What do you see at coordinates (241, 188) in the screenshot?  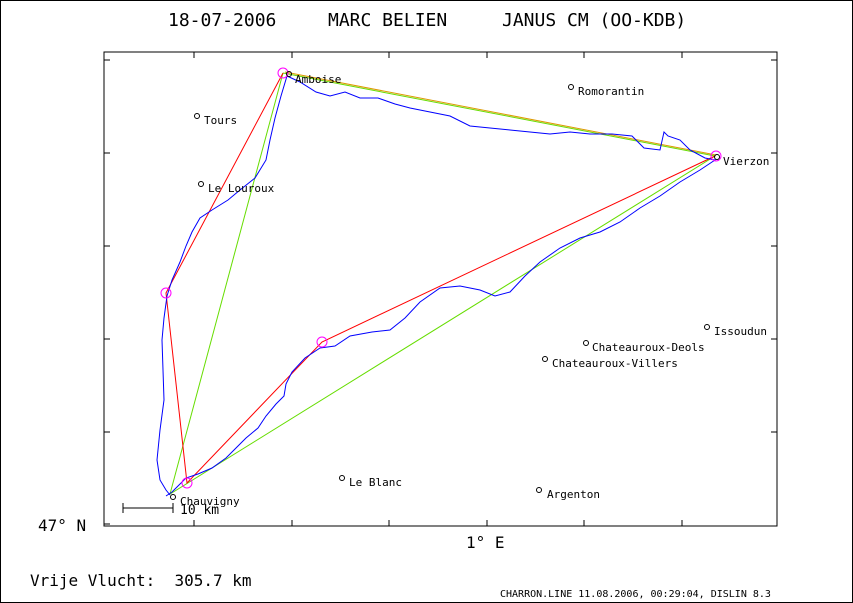 I see `town-label-le-louroux: Le Louroux` at bounding box center [241, 188].